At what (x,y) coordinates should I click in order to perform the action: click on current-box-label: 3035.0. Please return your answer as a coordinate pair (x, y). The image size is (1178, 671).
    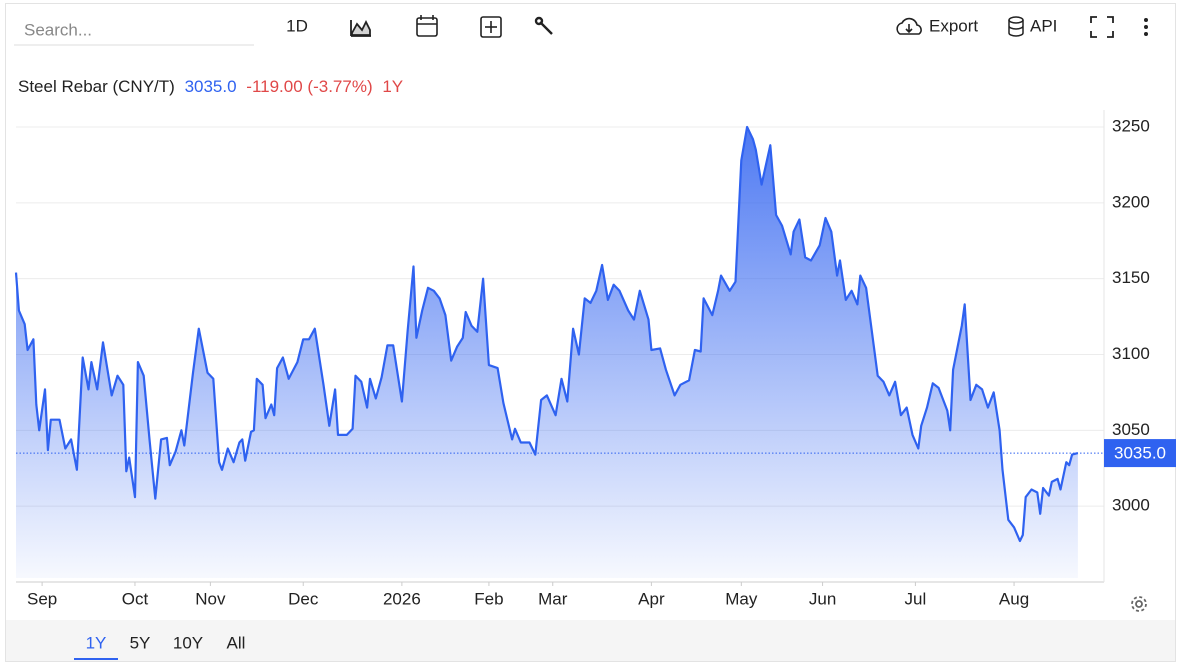
    Looking at the image, I should click on (1140, 453).